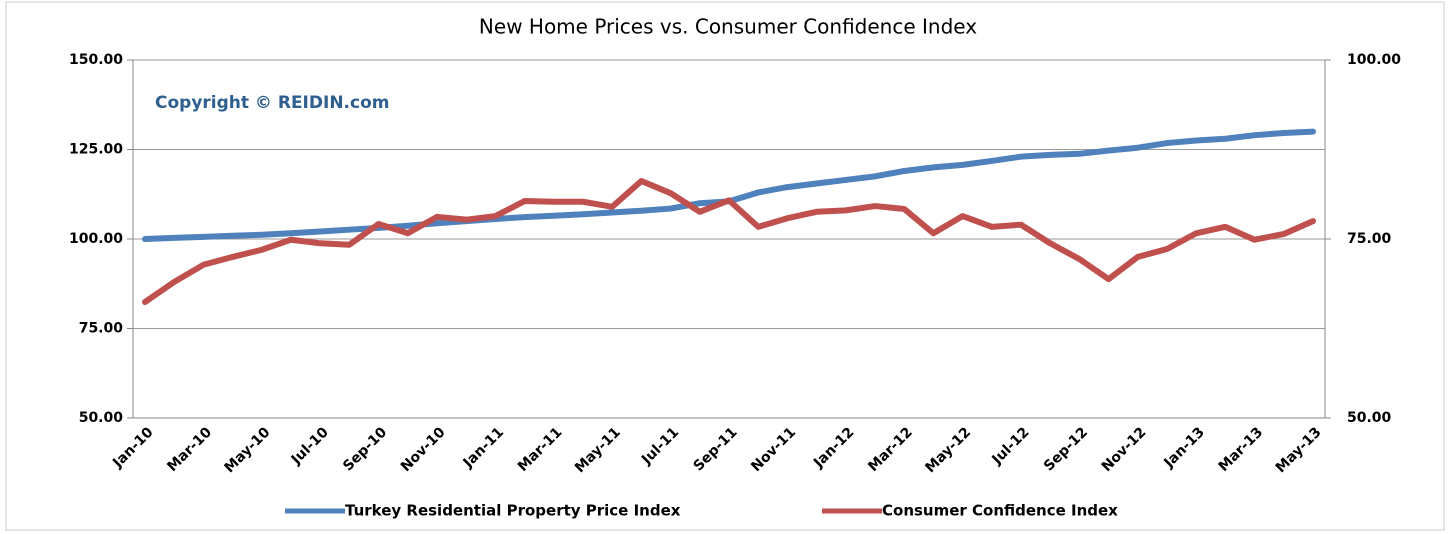 The width and height of the screenshot is (1451, 534). What do you see at coordinates (101, 418) in the screenshot?
I see `y-tick-label: 50.00` at bounding box center [101, 418].